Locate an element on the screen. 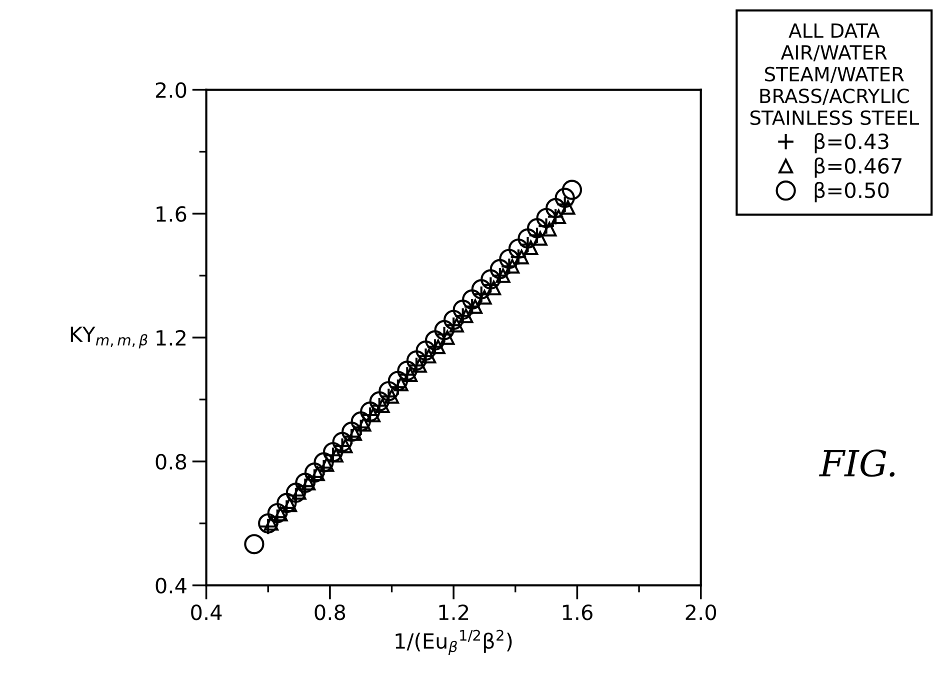 The image size is (942, 696). x-tick-label: 1.6 is located at coordinates (577, 612).